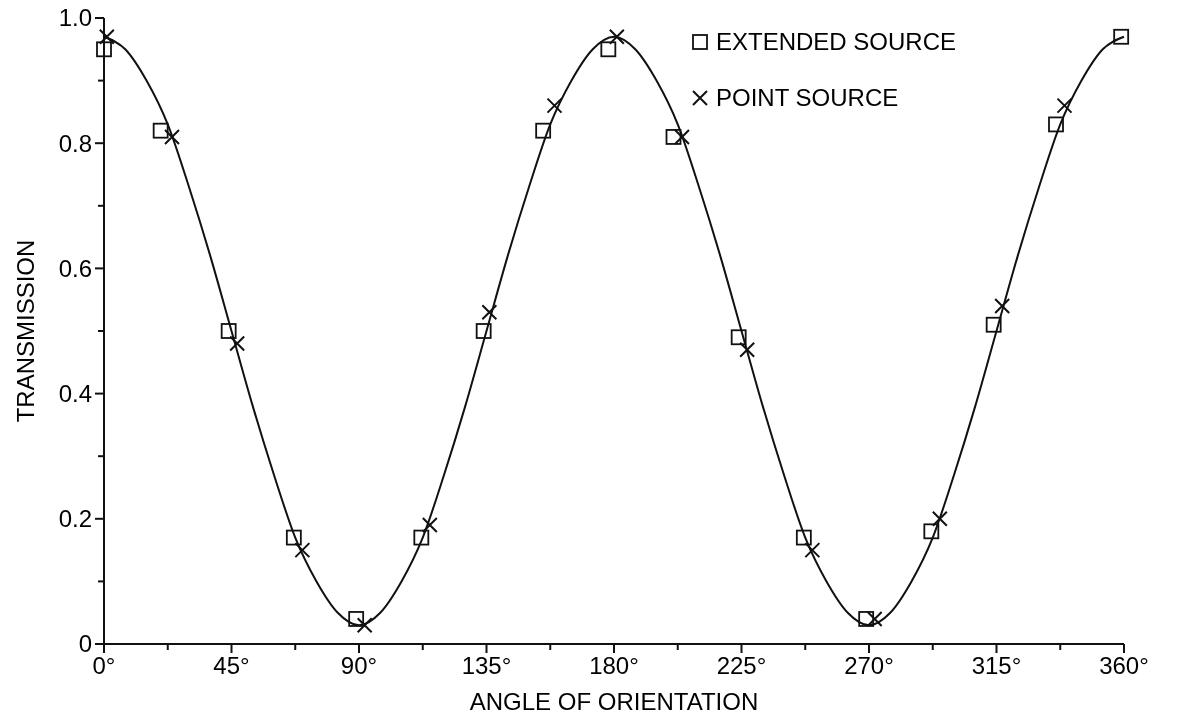 Image resolution: width=1190 pixels, height=722 pixels. What do you see at coordinates (807, 98) in the screenshot?
I see `legend-label: POINT SOURCE` at bounding box center [807, 98].